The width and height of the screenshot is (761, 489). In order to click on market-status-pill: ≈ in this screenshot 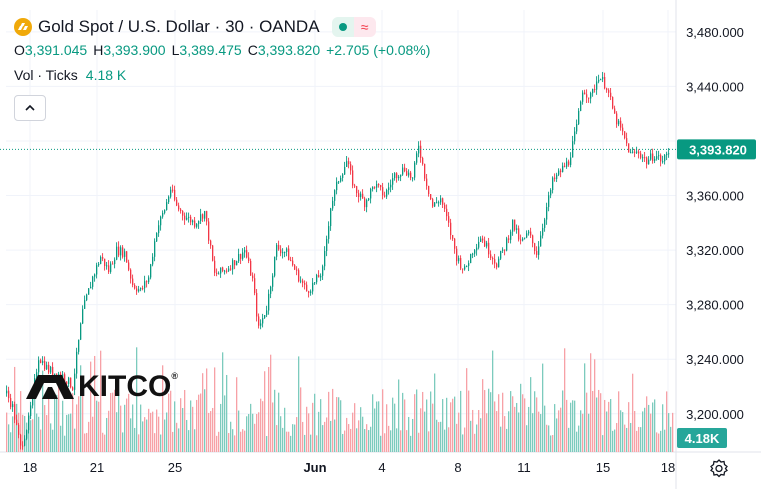, I will do `click(353, 27)`.